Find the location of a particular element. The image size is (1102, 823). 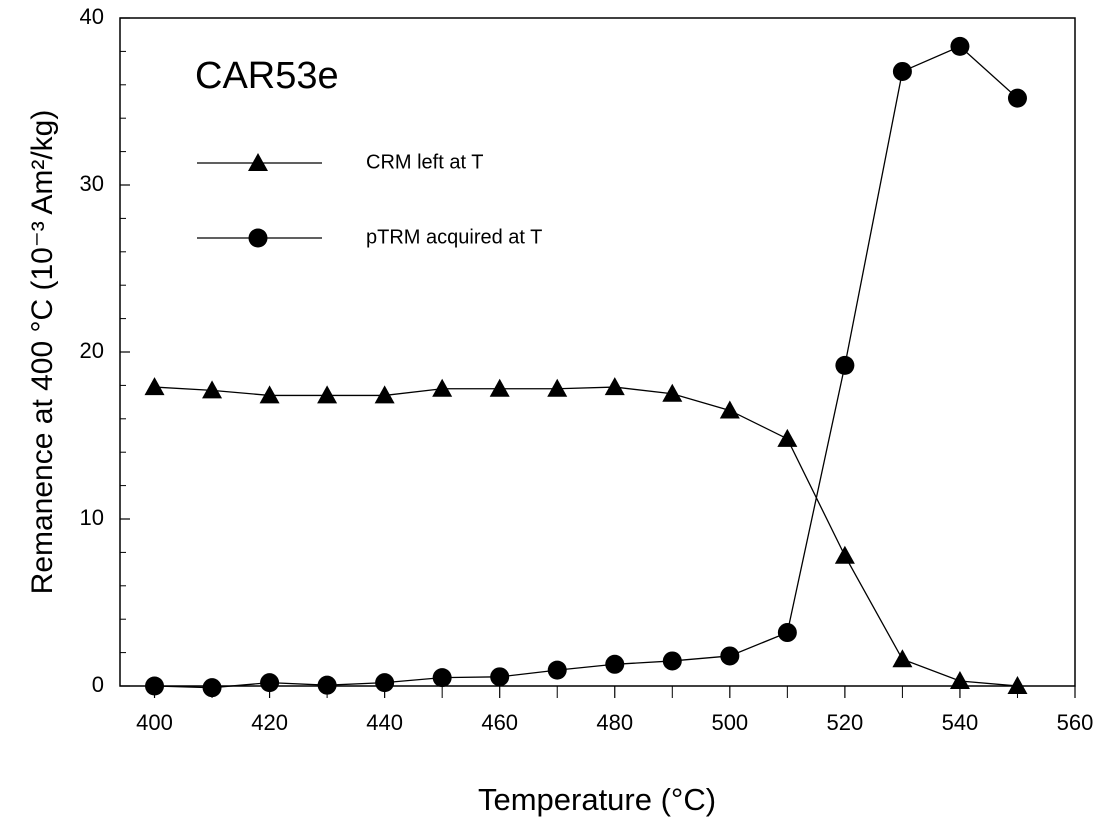

x-tick-label: 400 is located at coordinates (154, 722).